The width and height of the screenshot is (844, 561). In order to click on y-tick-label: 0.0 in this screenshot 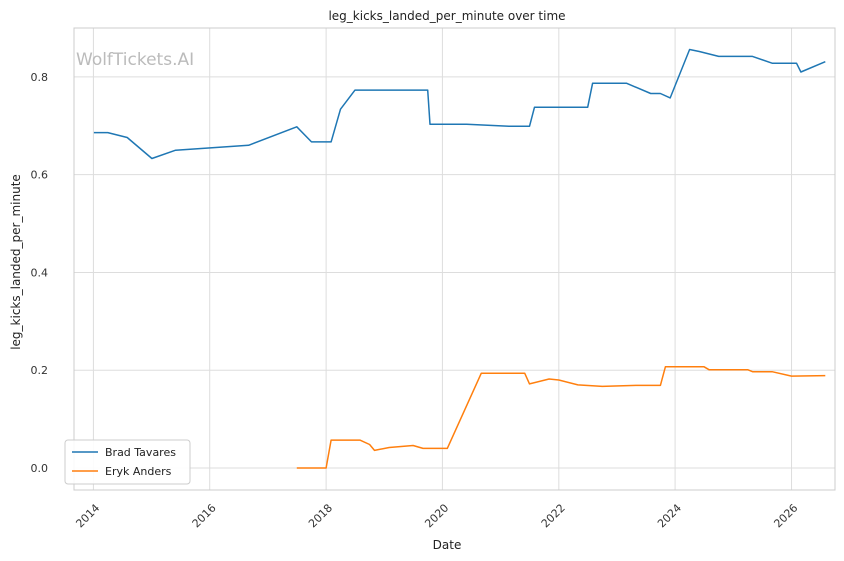, I will do `click(40, 468)`.